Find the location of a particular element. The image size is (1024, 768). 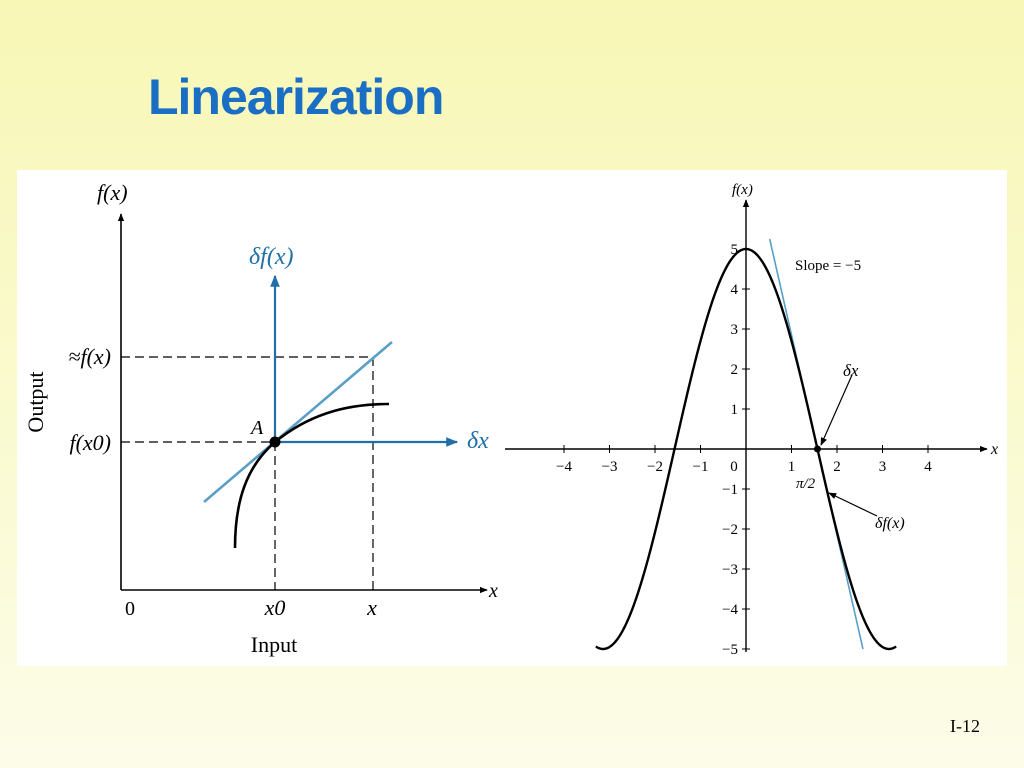

delta-x-annotation: δx is located at coordinates (851, 370).